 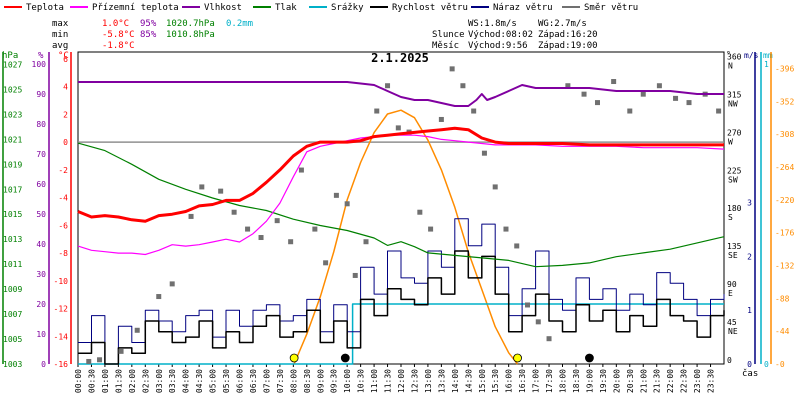 What do you see at coordinates (41, 184) in the screenshot?
I see `humidity-tick: 60` at bounding box center [41, 184].